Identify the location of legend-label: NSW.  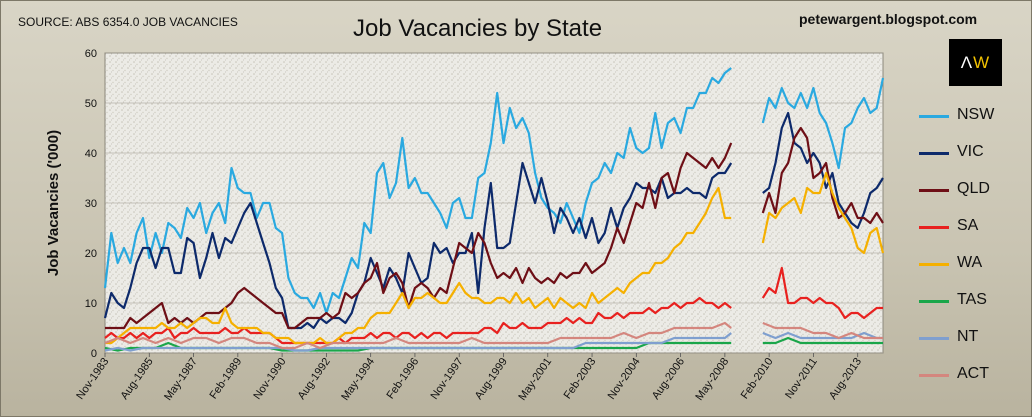
(976, 114).